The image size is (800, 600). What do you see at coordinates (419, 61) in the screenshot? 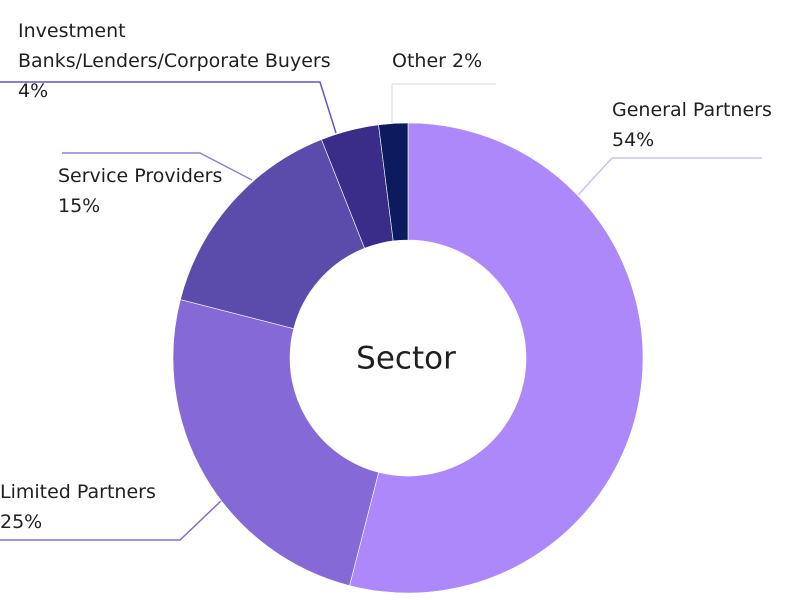
I see `category-label: Other` at bounding box center [419, 61].